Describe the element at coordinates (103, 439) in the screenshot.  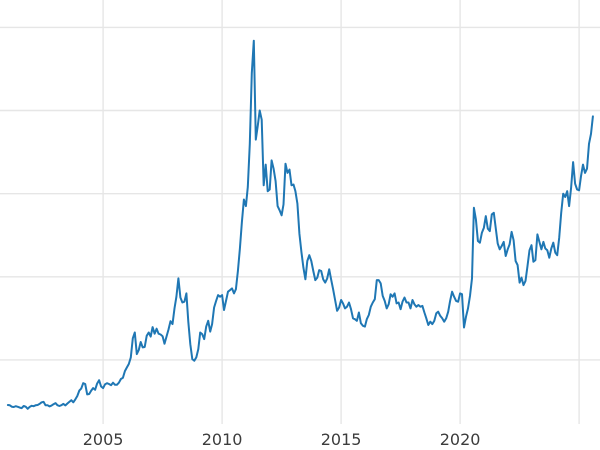
I see `x-tick-label: 2005` at that location.